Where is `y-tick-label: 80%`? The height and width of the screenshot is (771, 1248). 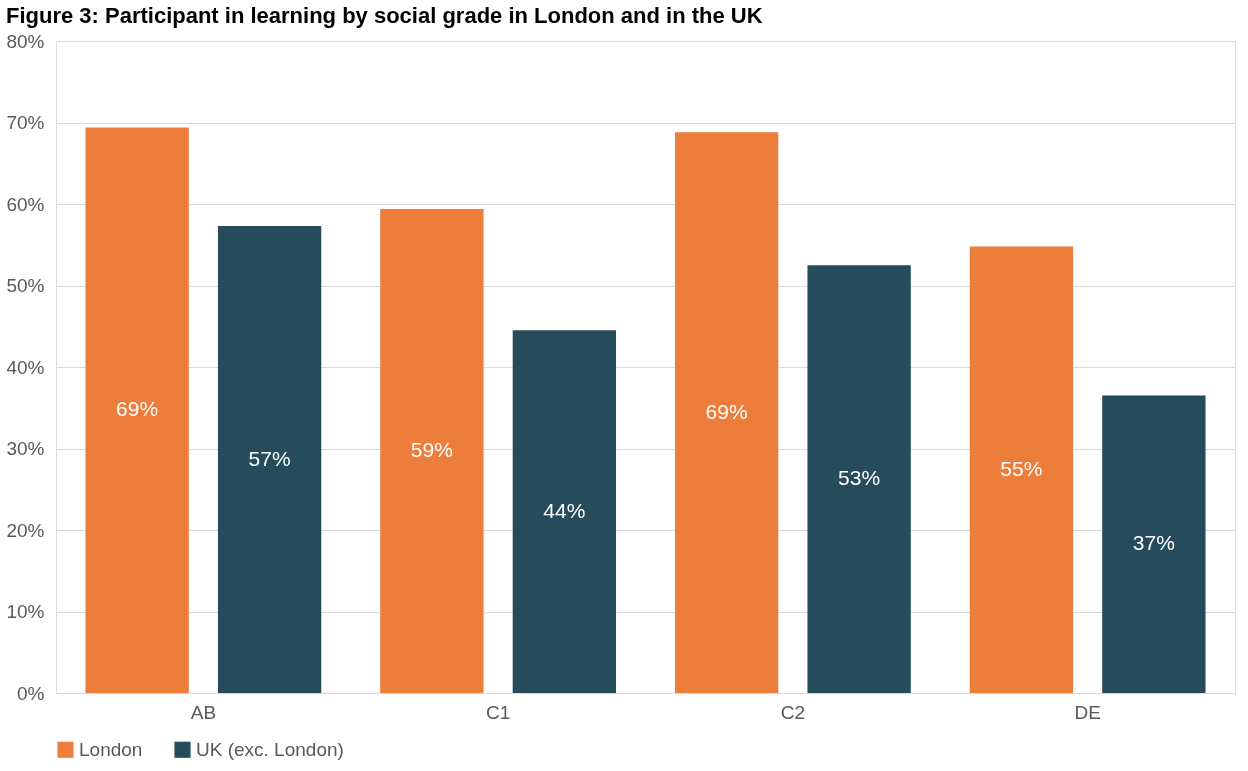 y-tick-label: 80% is located at coordinates (25, 41).